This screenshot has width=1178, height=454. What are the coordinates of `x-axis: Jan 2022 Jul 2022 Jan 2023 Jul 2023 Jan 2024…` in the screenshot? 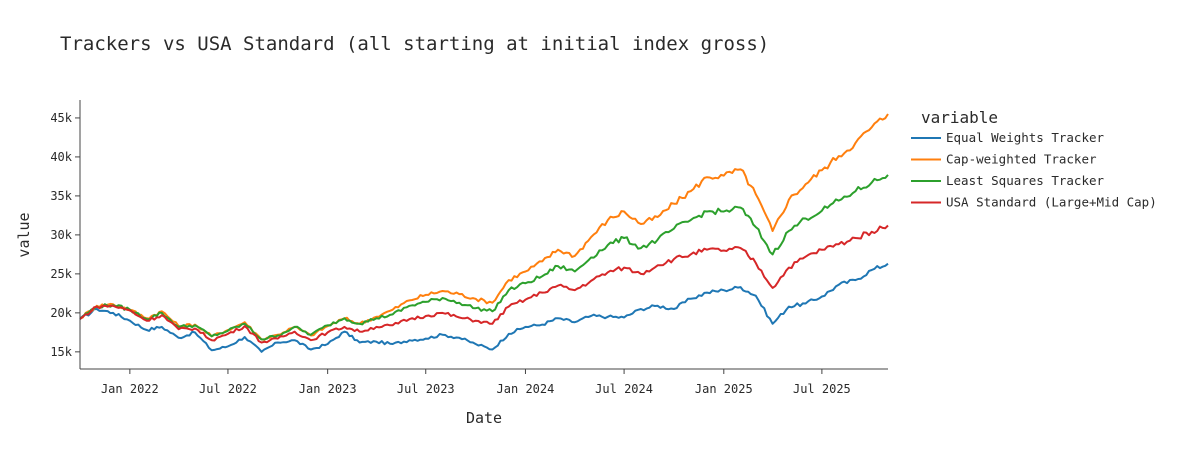 It's located at (484, 382).